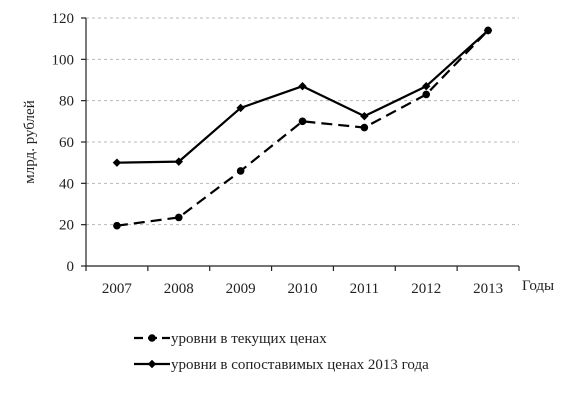 Image resolution: width=575 pixels, height=403 pixels. I want to click on y-tick-label: 120, so click(63, 19).